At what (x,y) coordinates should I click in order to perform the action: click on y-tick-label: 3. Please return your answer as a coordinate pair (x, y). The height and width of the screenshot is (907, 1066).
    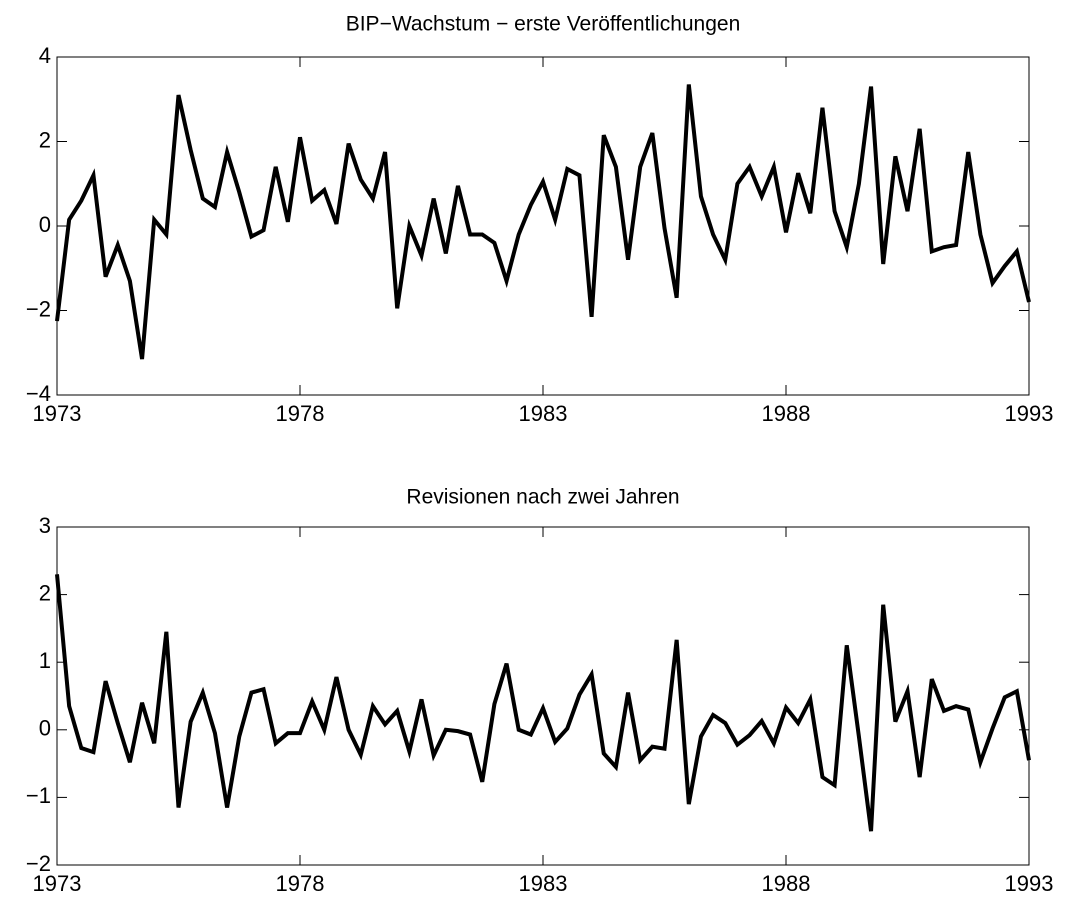
    Looking at the image, I should click on (45, 525).